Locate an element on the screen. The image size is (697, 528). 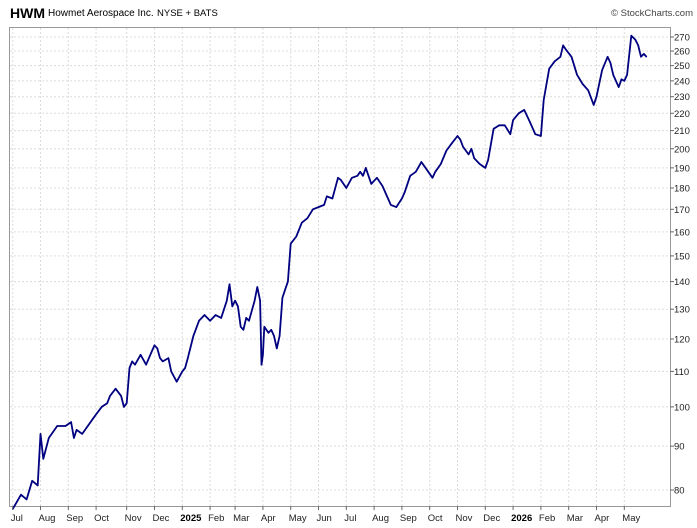
y-tick-label: 170 is located at coordinates (682, 210).